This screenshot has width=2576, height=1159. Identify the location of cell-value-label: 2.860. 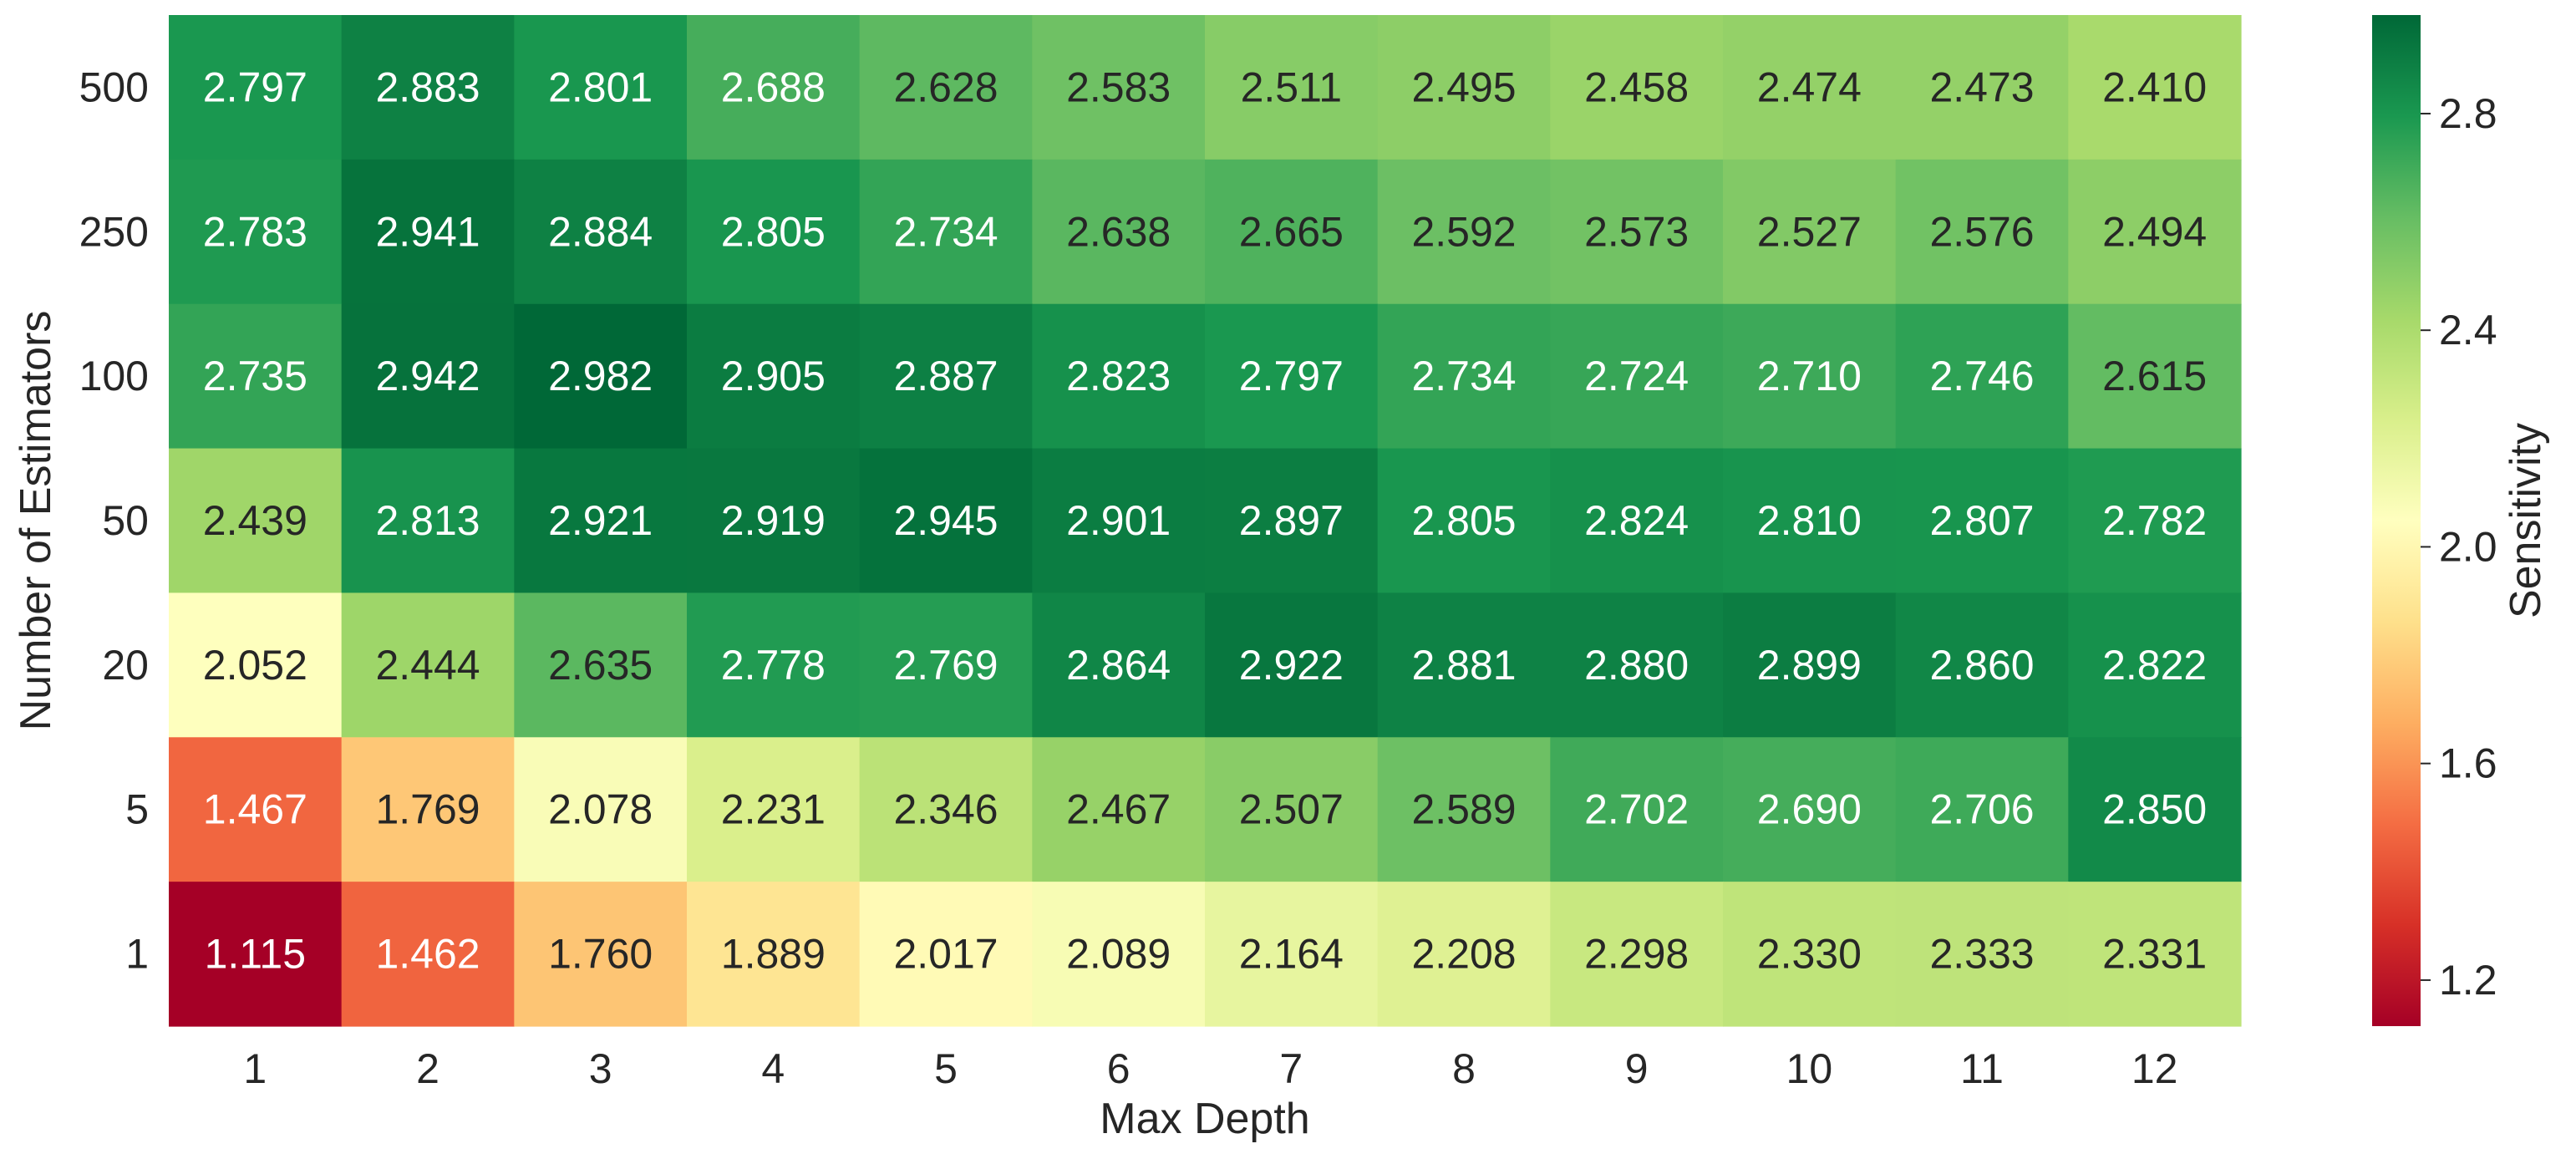
(1981, 665).